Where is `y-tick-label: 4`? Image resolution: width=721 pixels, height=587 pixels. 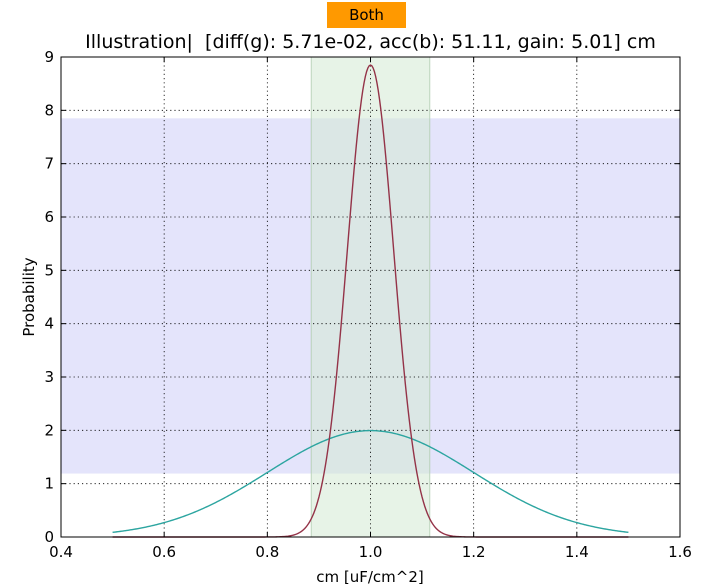
y-tick-label: 4 is located at coordinates (49, 324).